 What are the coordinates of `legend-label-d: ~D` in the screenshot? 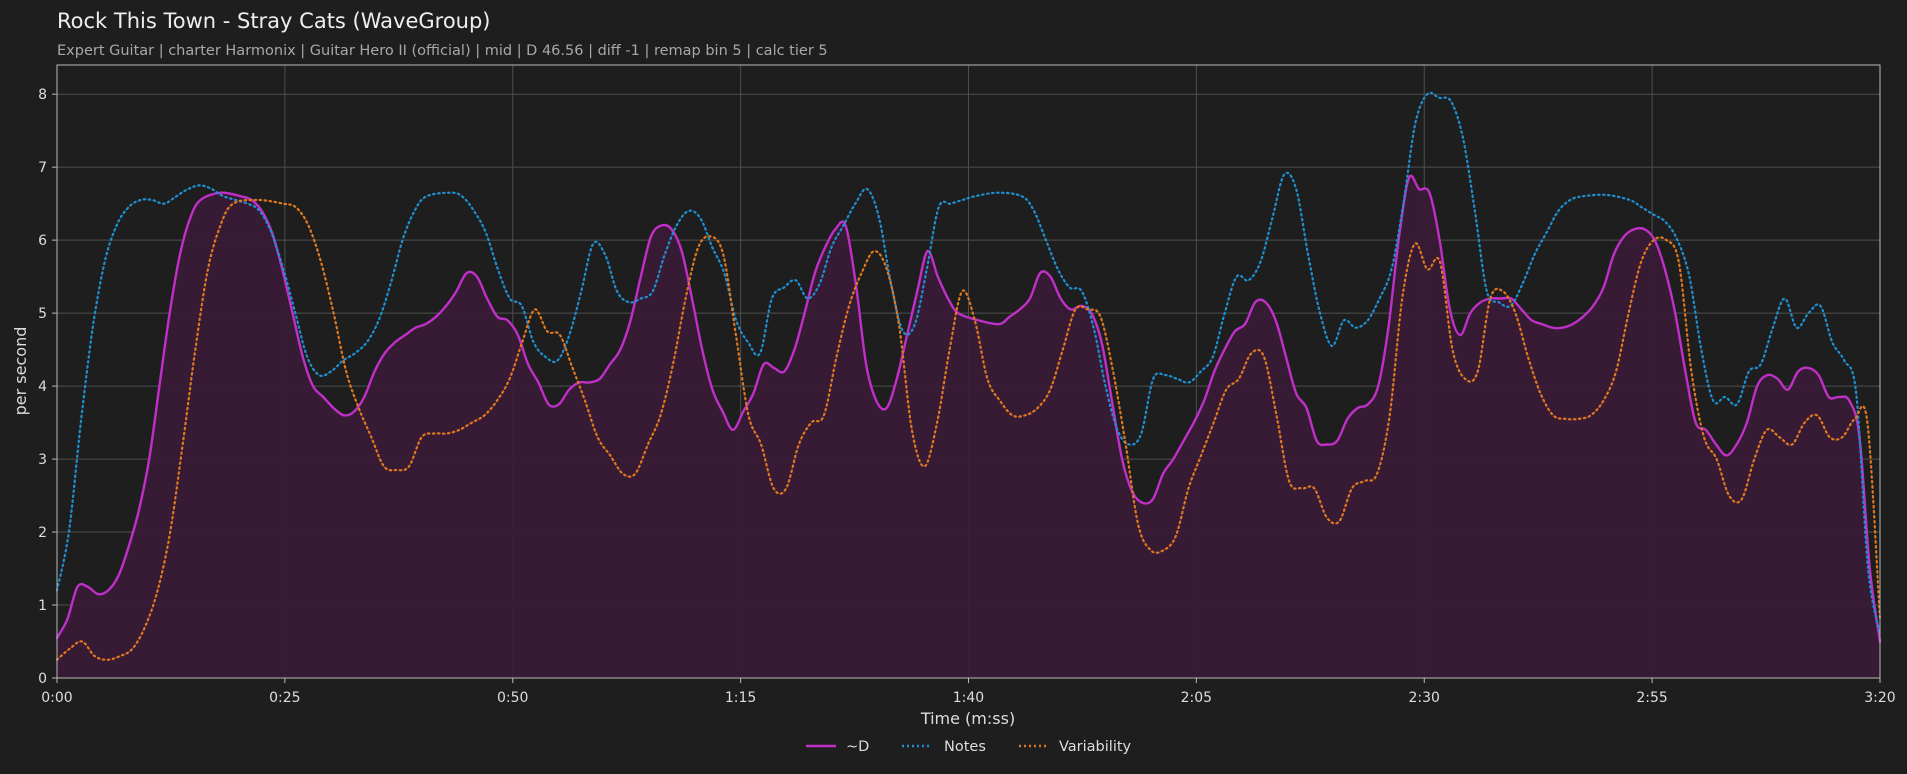 It's located at (857, 747).